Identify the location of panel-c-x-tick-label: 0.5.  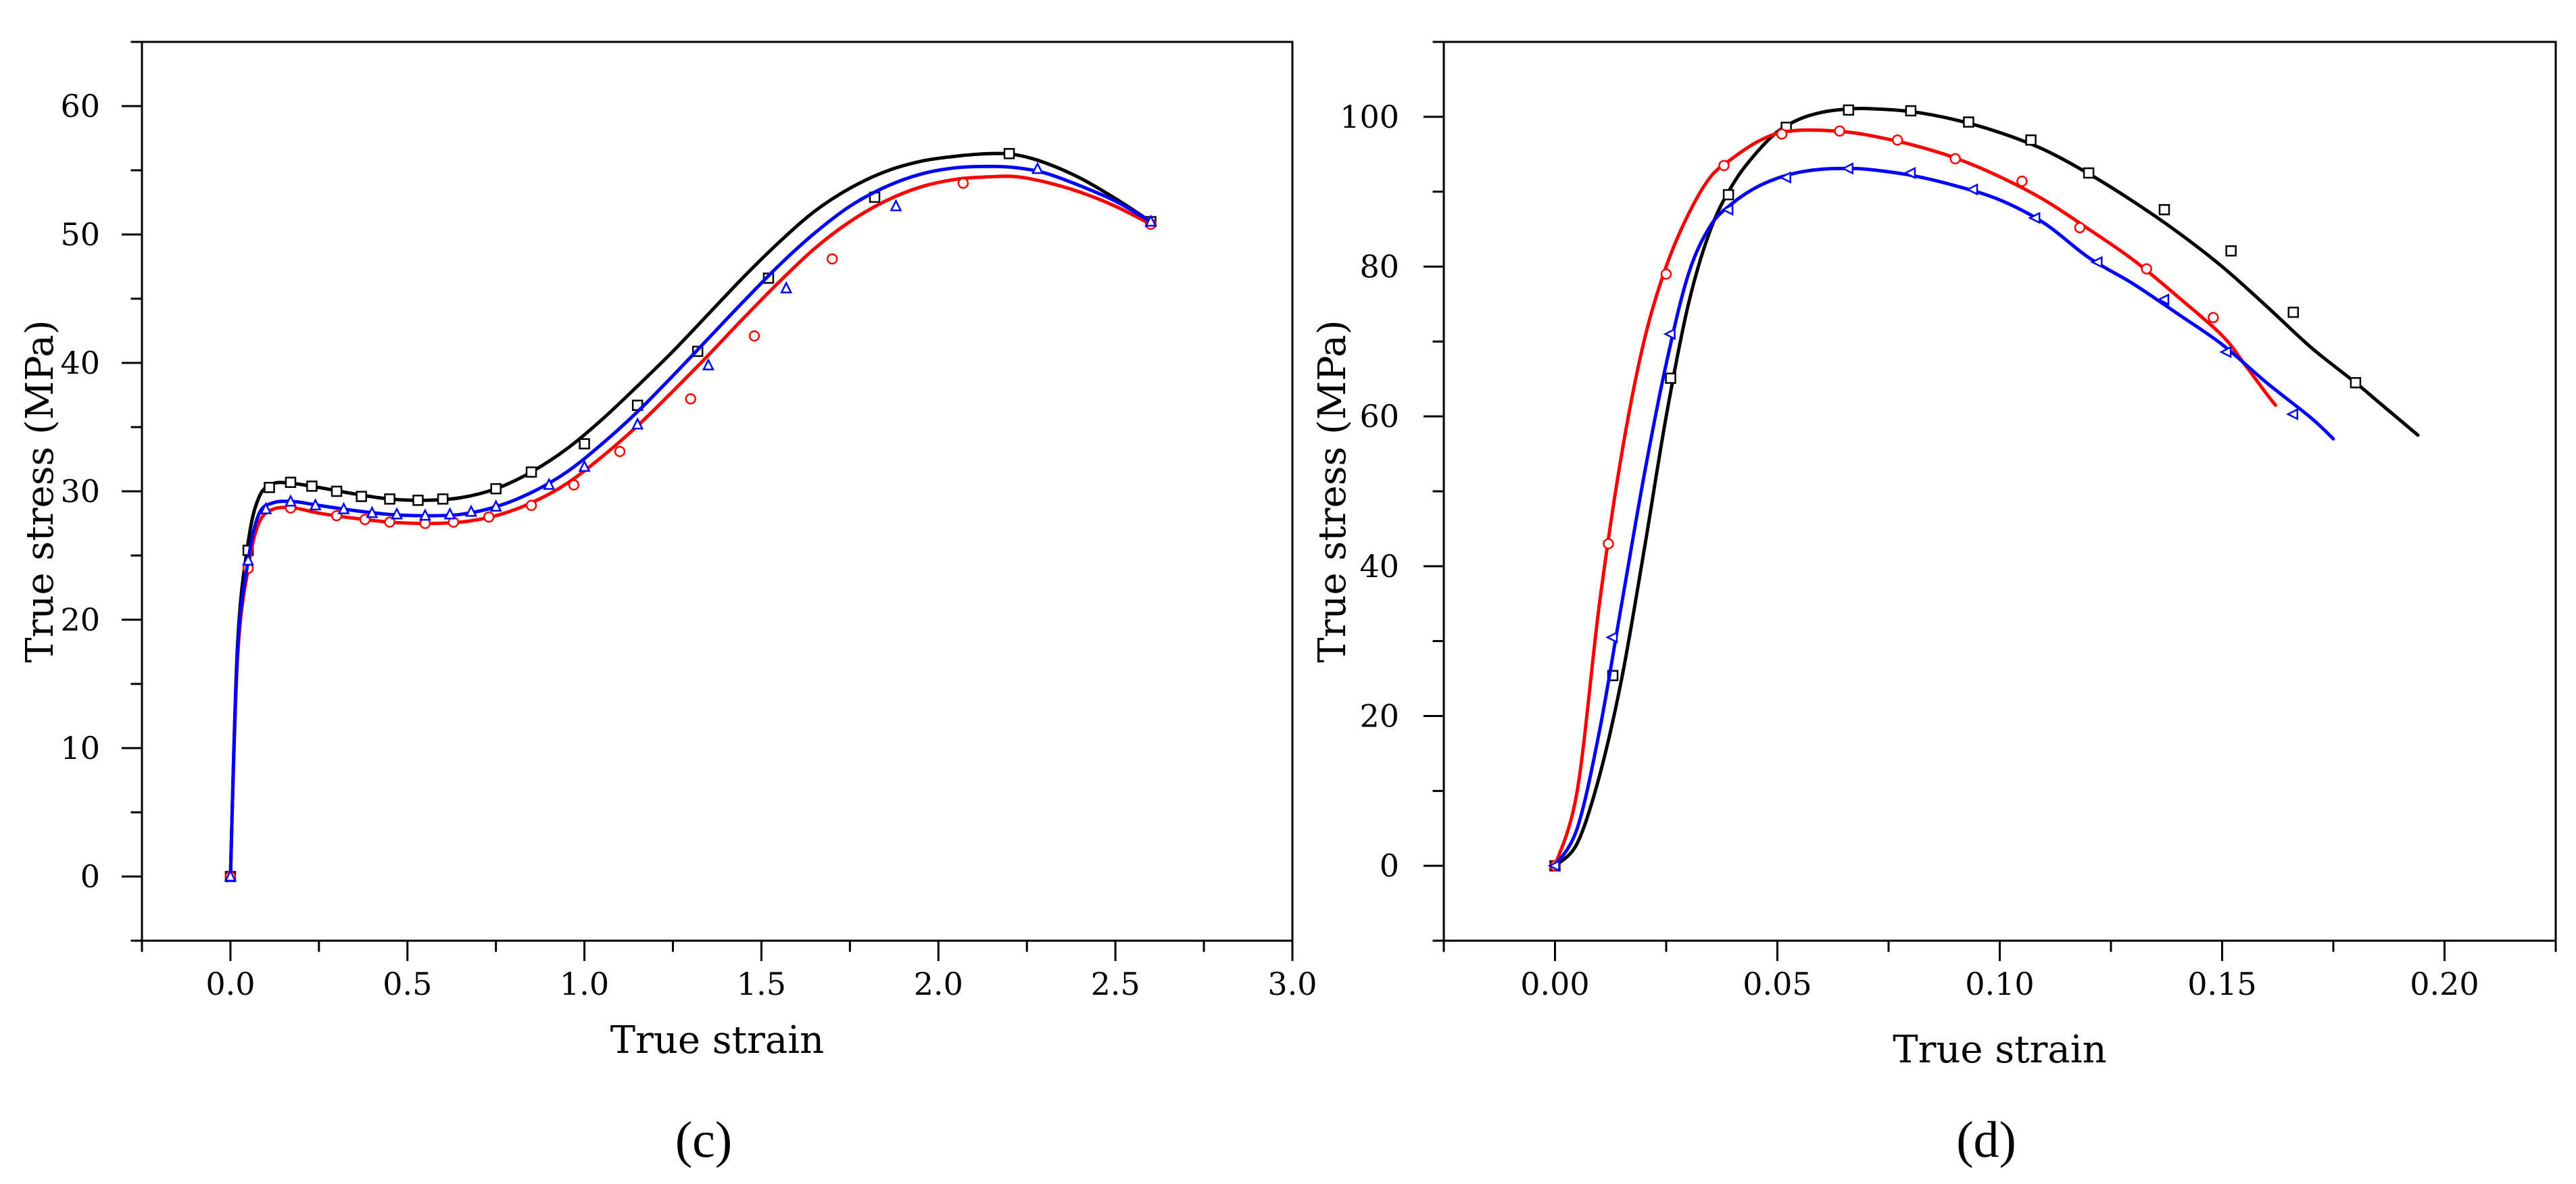
(408, 984).